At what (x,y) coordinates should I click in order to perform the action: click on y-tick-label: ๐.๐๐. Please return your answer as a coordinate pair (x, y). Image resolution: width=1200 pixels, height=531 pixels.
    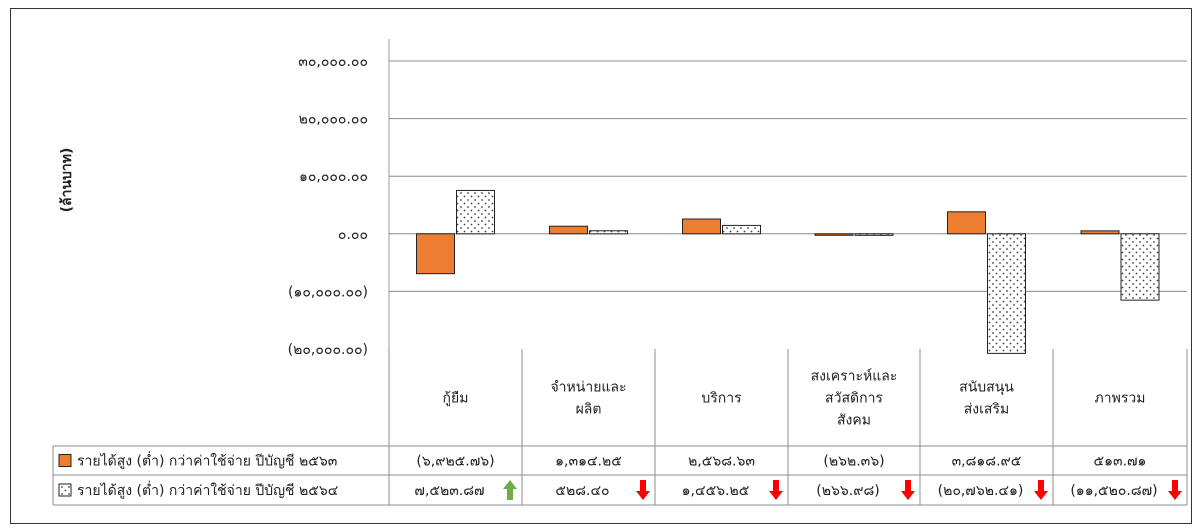
    Looking at the image, I should click on (353, 235).